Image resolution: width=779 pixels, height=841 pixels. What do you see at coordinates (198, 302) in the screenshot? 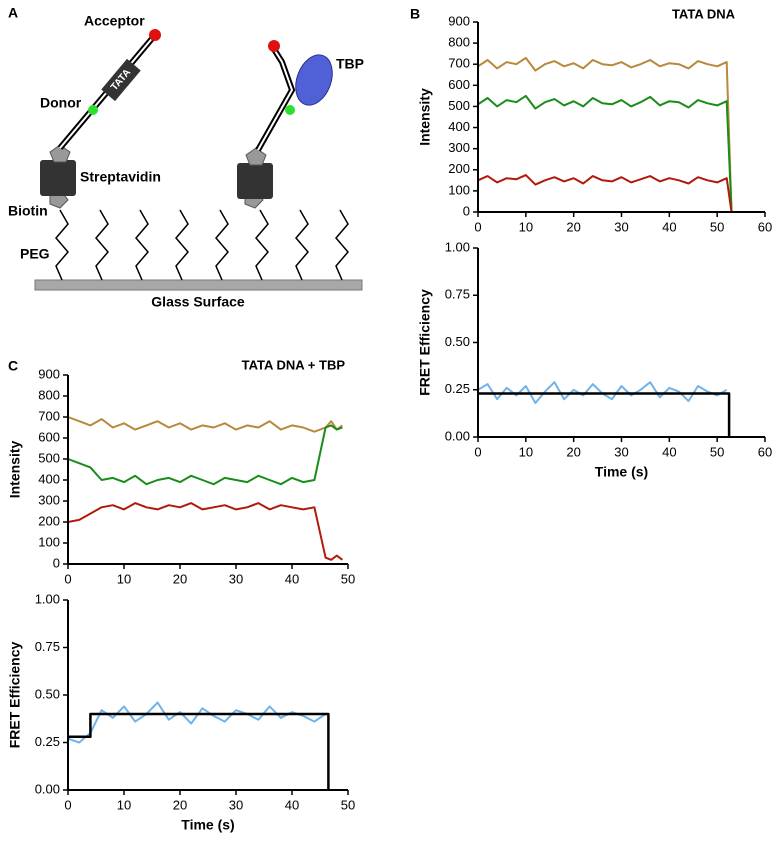
I see `label: Glass Surface` at bounding box center [198, 302].